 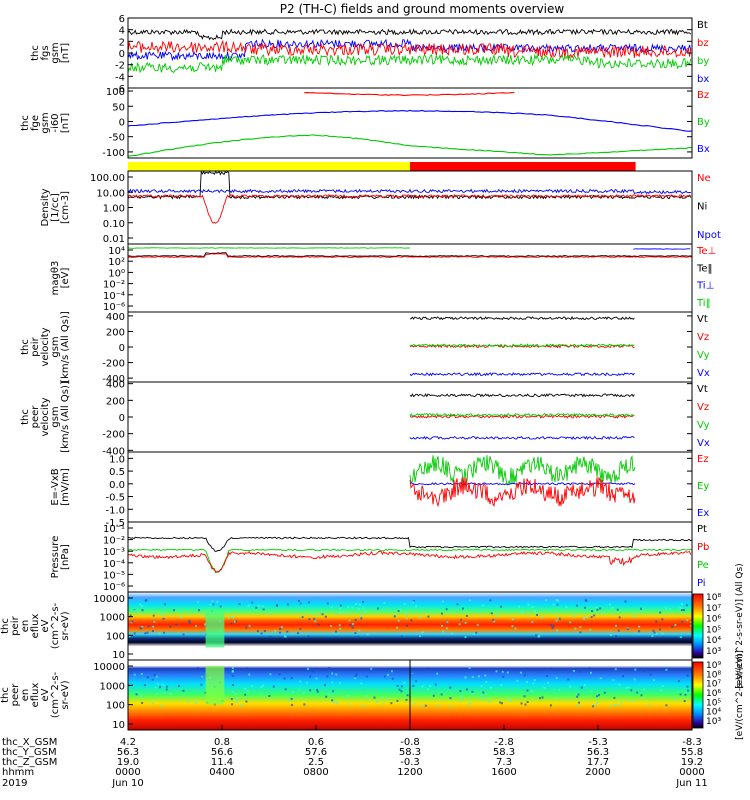 What do you see at coordinates (45, 417) in the screenshot?
I see `panel-velocity-ylabel: thc peer velocity gsm [km/s (All Qs)]` at bounding box center [45, 417].